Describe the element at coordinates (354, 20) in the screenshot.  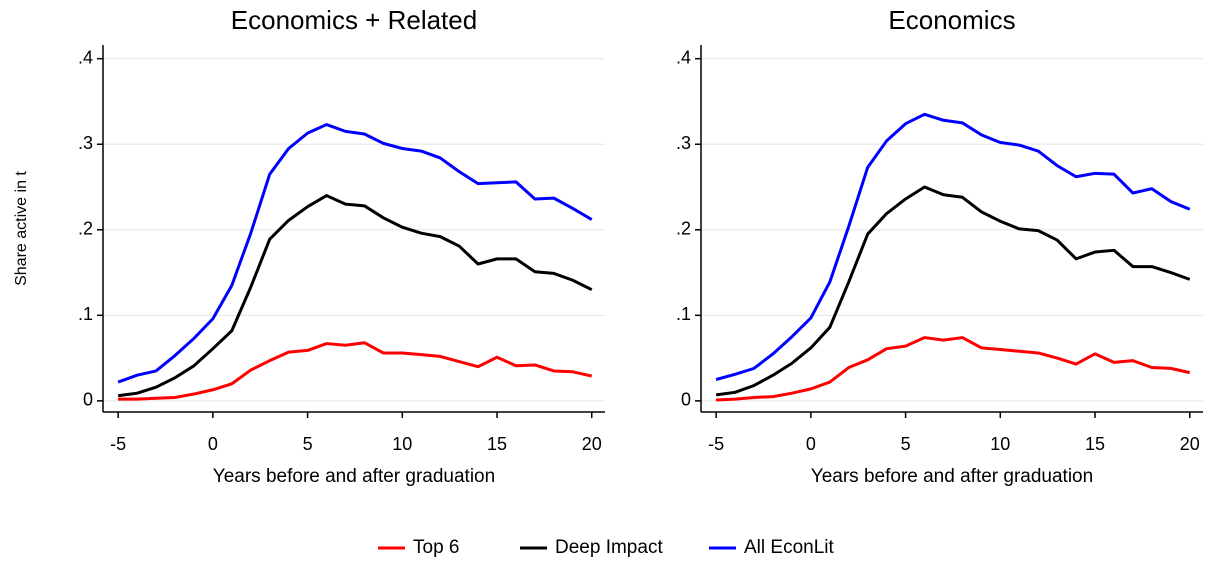
I see `chart-title: Economics + Related` at that location.